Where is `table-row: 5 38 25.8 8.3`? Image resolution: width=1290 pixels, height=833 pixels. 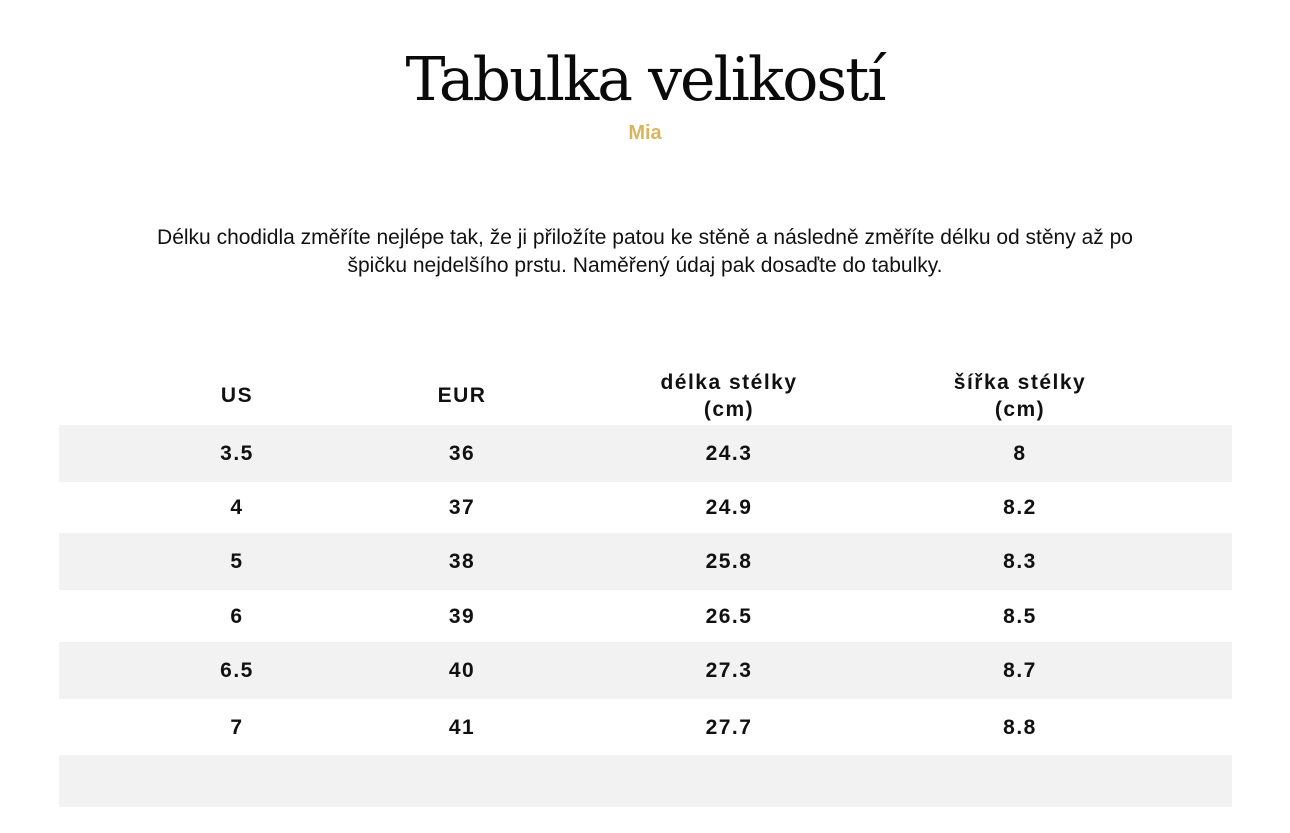
table-row: 5 38 25.8 8.3 is located at coordinates (645, 561).